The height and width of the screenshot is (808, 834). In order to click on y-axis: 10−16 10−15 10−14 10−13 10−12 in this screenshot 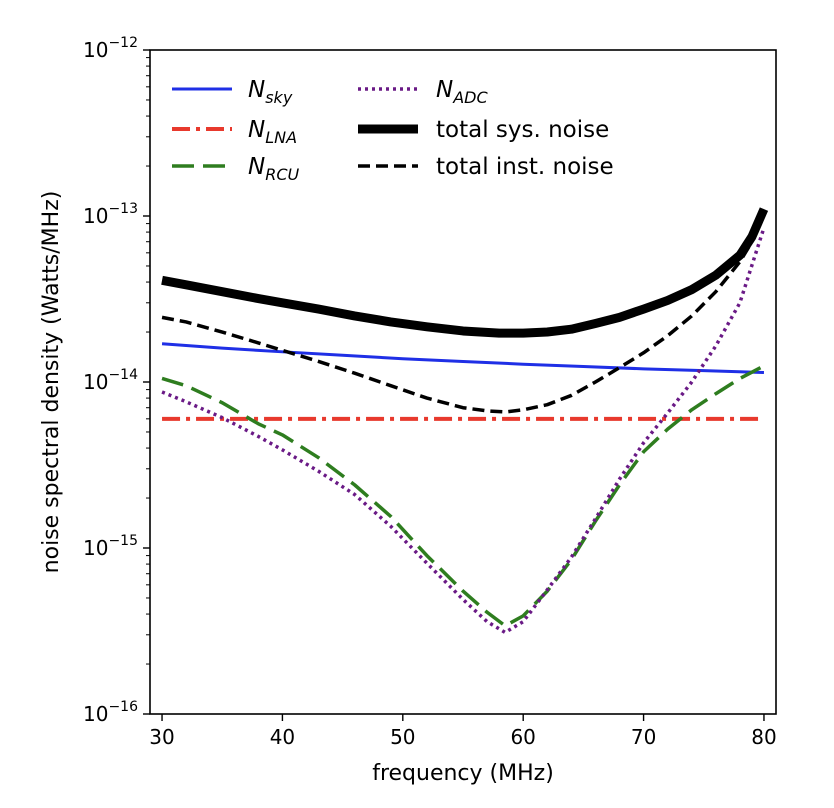, I will do `click(116, 380)`.